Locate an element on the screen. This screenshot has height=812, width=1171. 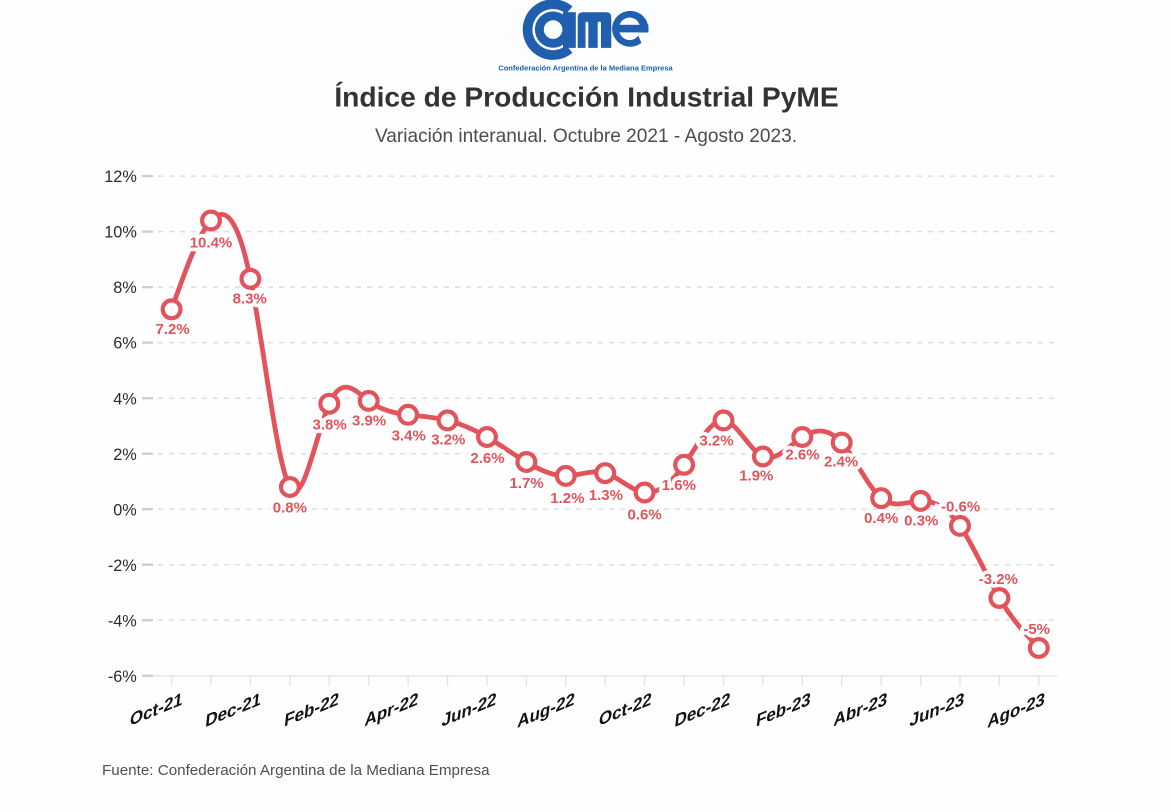
svg-text: -6% is located at coordinates (122, 677).